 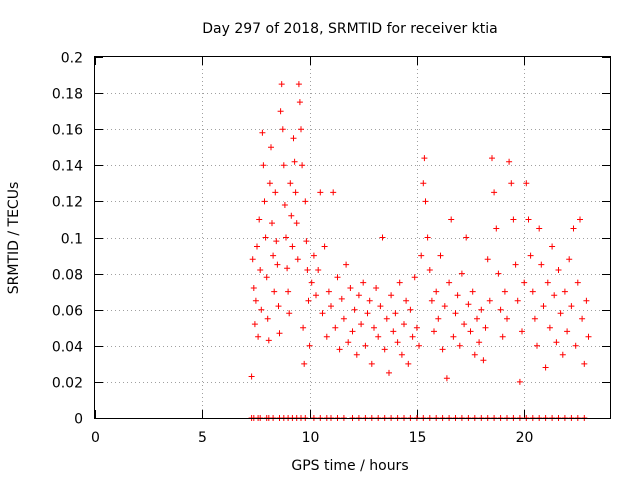 What do you see at coordinates (14, 238) in the screenshot?
I see `y-axis-label: SRMTID / TECUs` at bounding box center [14, 238].